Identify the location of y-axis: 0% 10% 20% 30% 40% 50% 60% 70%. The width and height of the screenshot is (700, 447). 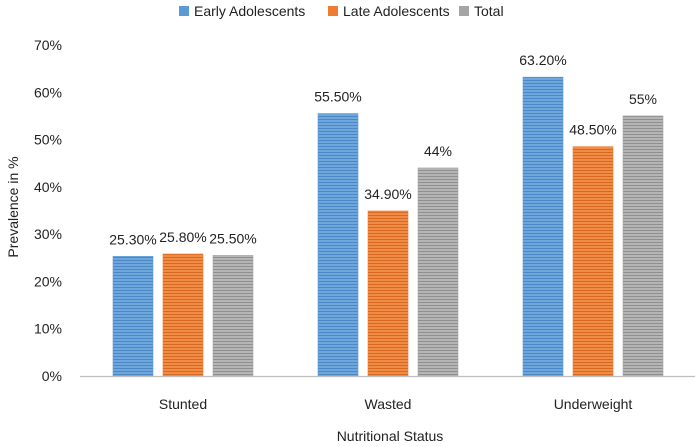
(48, 210).